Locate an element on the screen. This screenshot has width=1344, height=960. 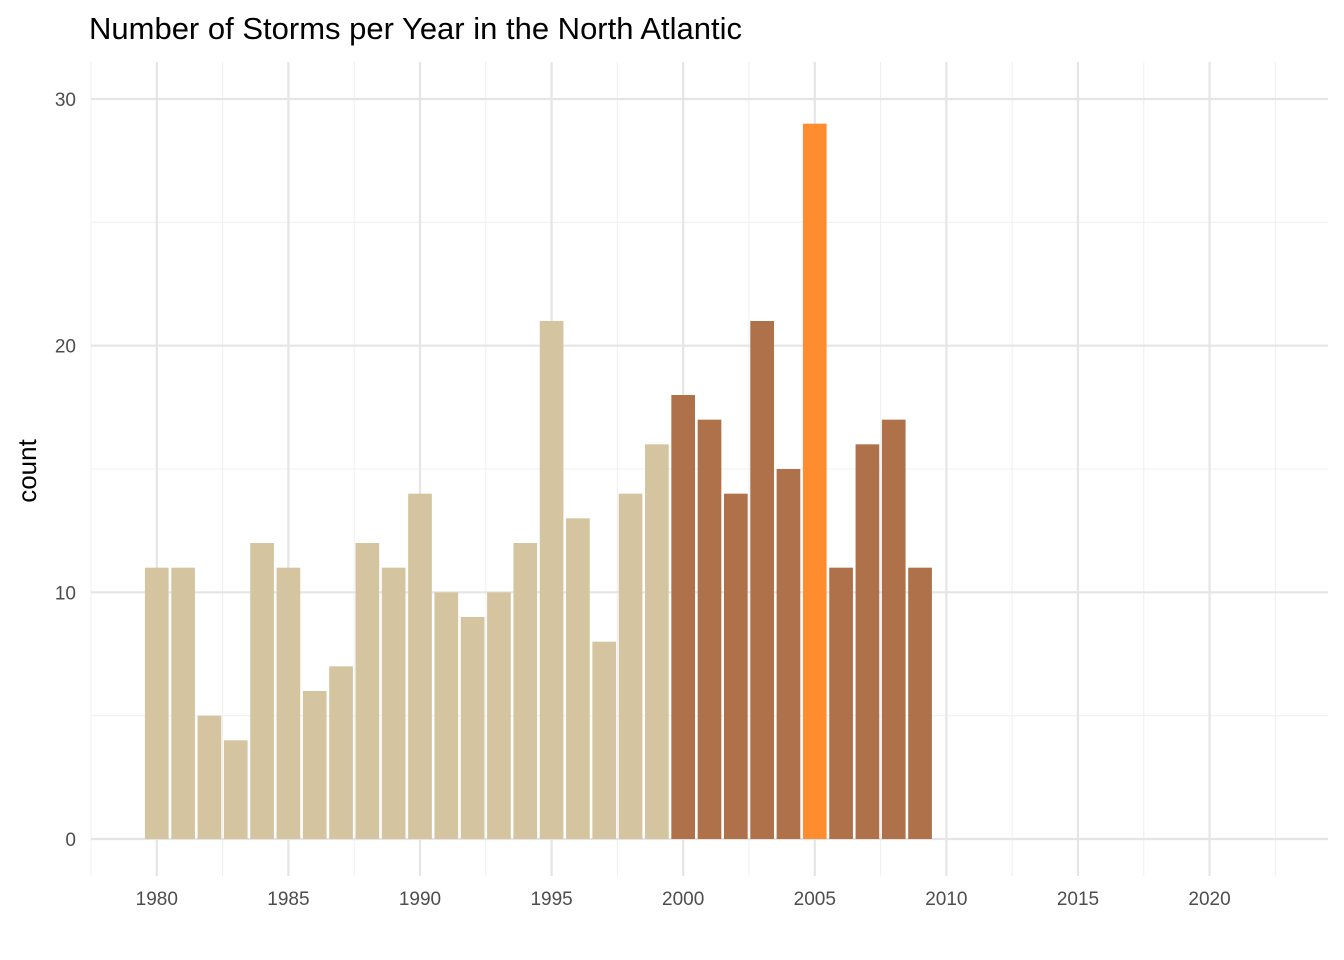
bar-1982 is located at coordinates (209, 777).